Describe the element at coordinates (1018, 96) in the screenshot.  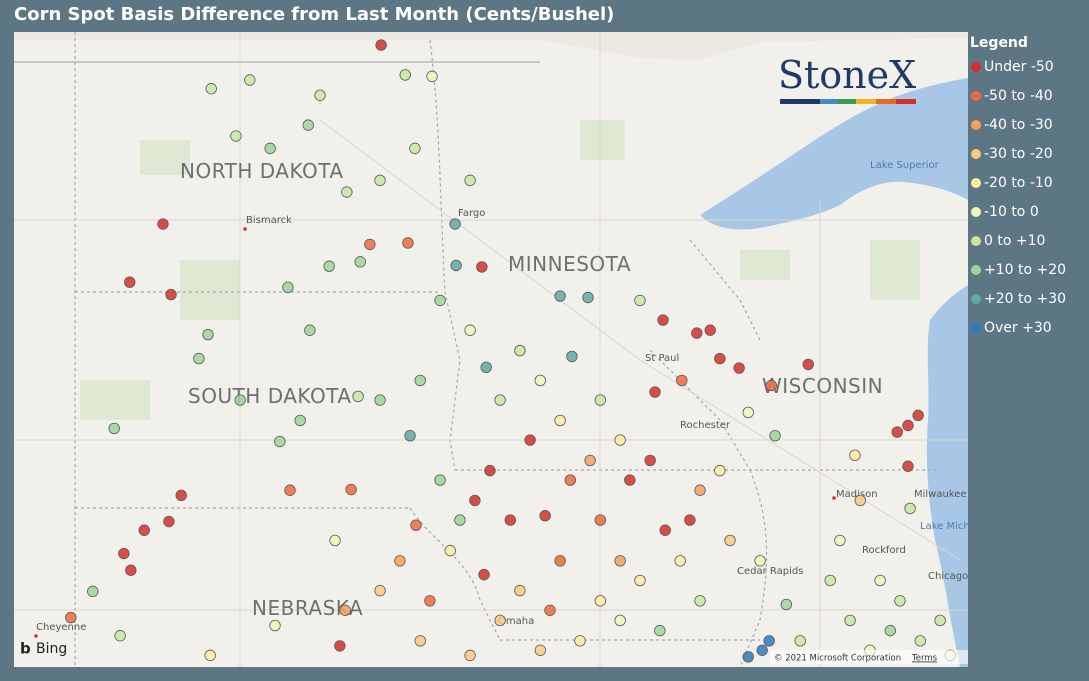
I see `legend-label: -50 to -40` at that location.